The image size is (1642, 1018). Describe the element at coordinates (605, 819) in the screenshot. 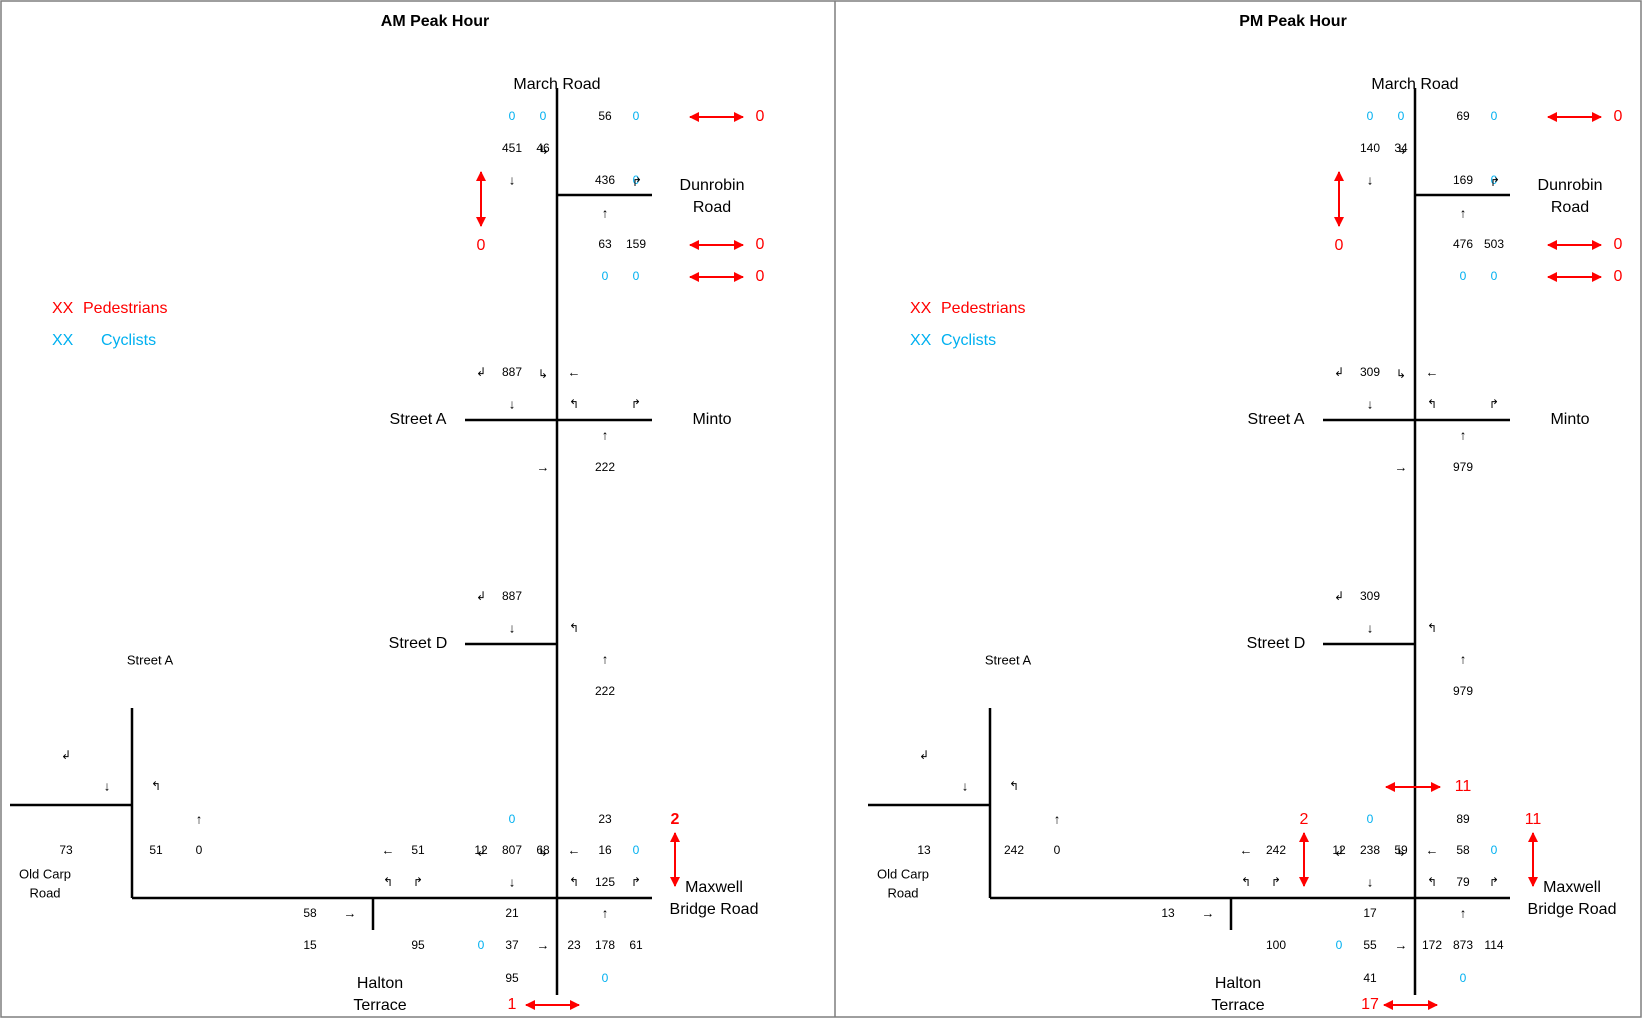

I see `maxwell-ne-volume: 23` at that location.